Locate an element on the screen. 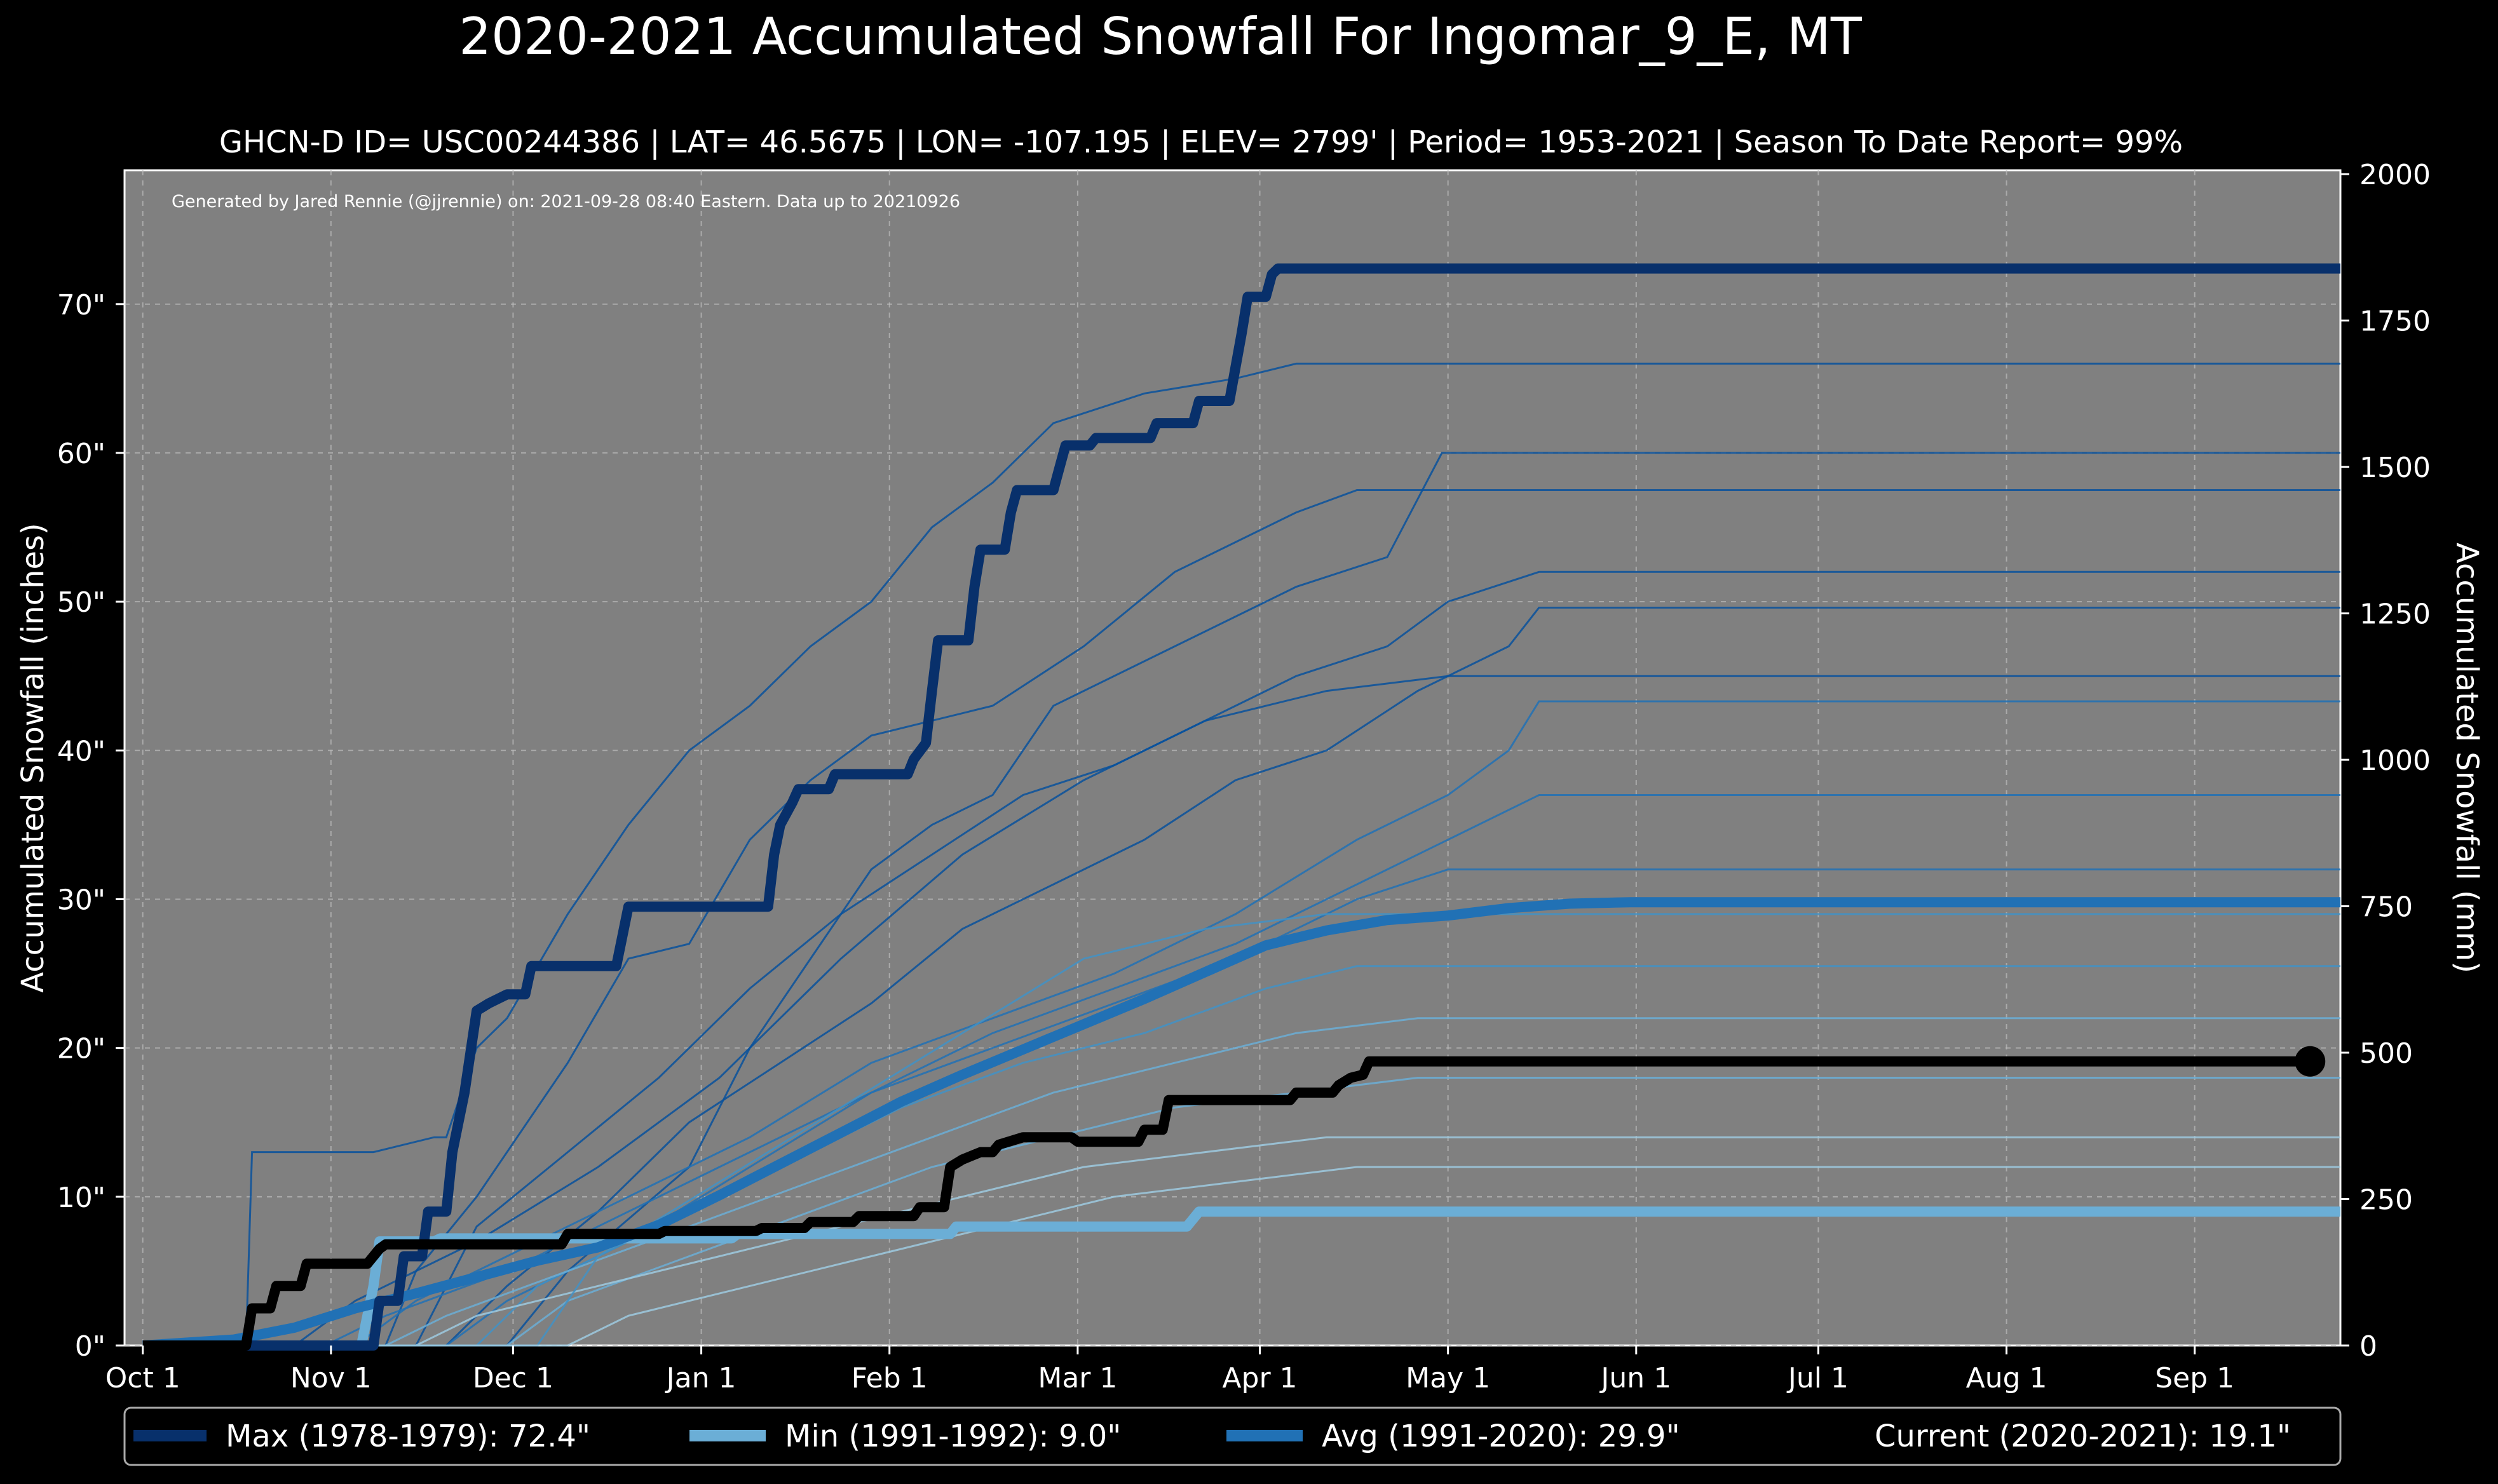 The width and height of the screenshot is (2498, 1484). y-axis-right: 0 250 500 750 1000 1250 1500 1750 2000 is located at coordinates (2385, 761).